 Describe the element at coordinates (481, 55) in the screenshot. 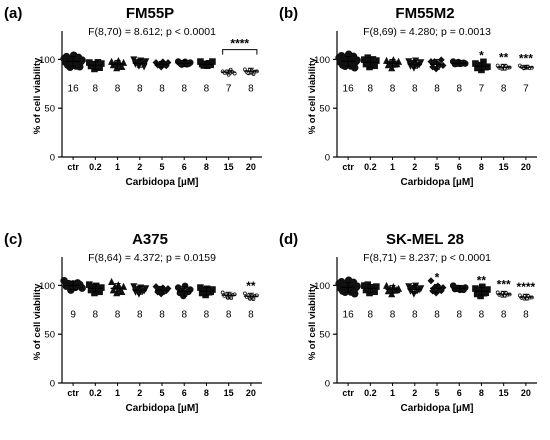

I see `significance-marker: *` at that location.